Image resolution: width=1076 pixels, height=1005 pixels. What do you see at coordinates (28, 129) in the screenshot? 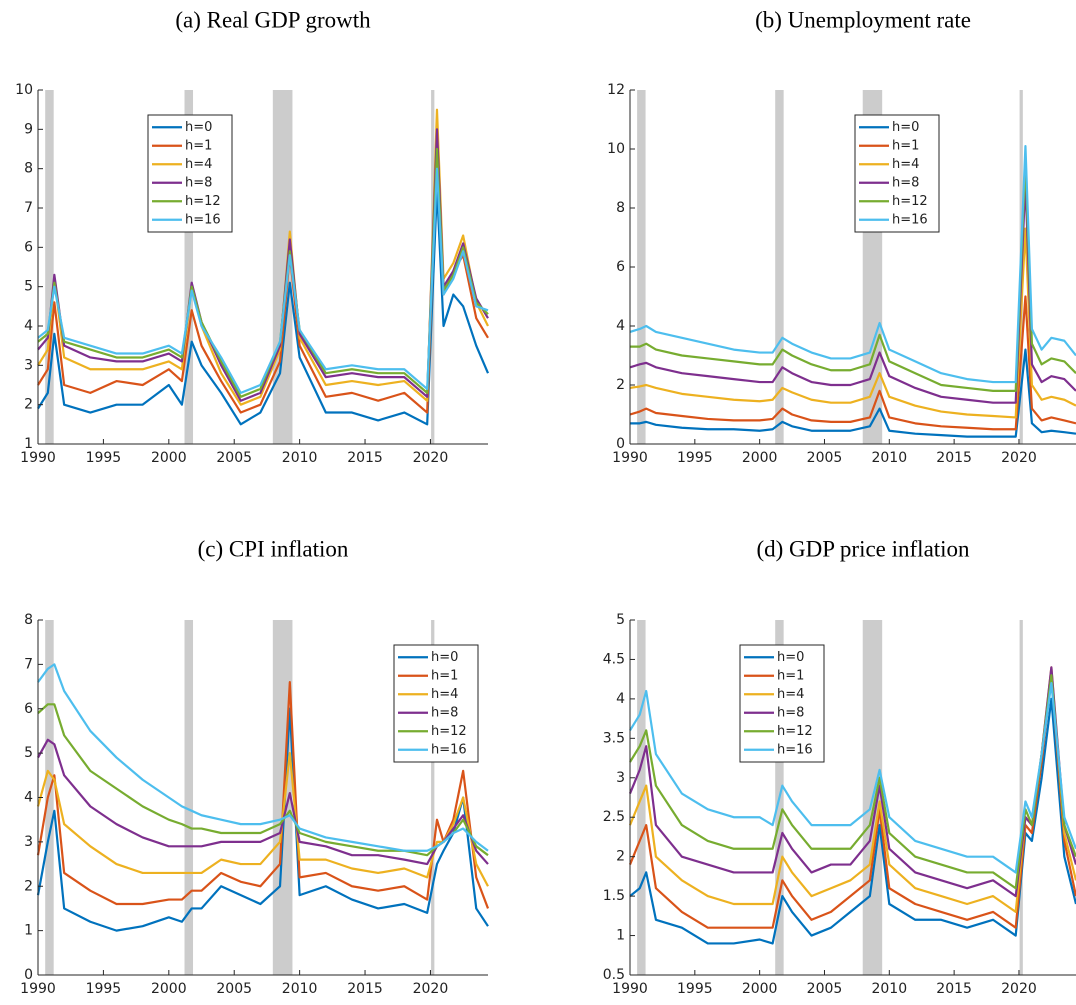
I see `y-tick-label: 9` at bounding box center [28, 129].